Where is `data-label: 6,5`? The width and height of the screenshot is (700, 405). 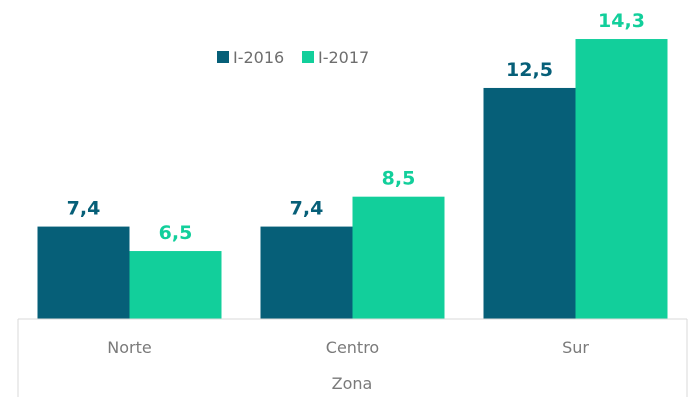 data-label: 6,5 is located at coordinates (176, 233).